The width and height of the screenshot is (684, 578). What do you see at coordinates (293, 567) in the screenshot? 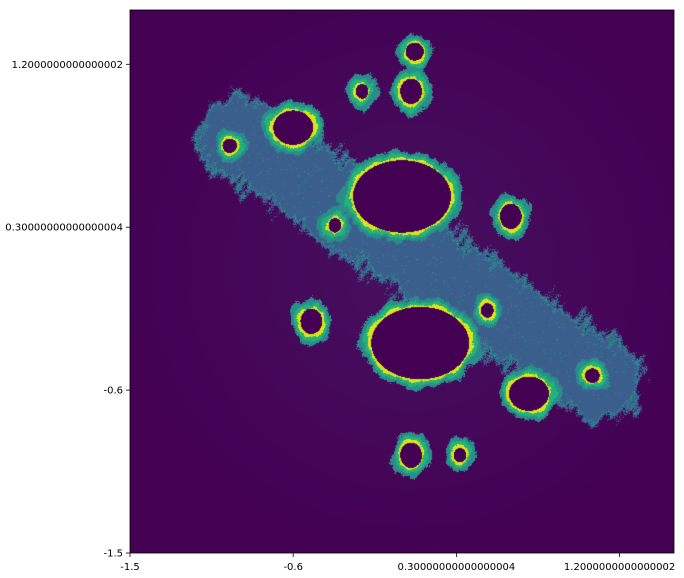
I see `x-tick-label: -0.6` at bounding box center [293, 567].